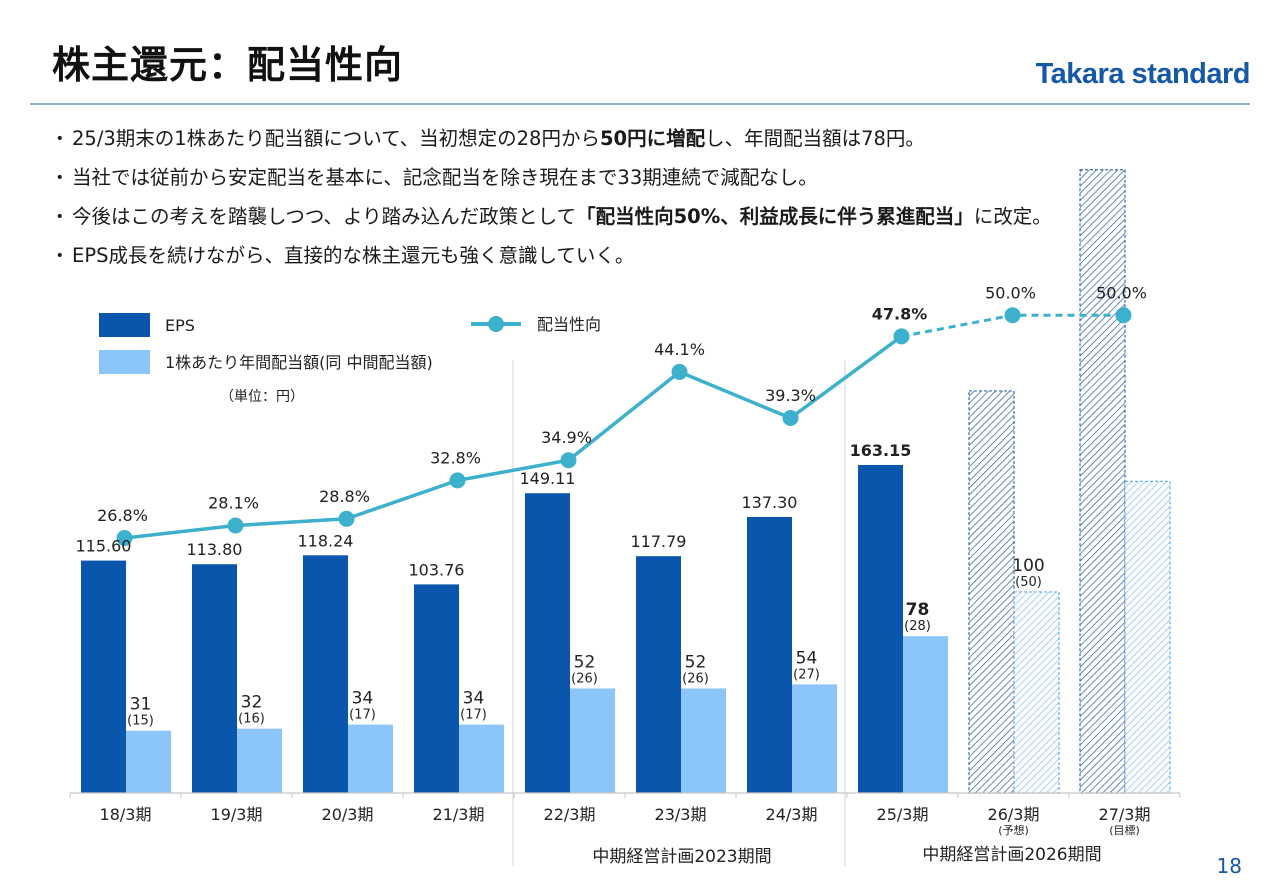 The image size is (1280, 886). What do you see at coordinates (681, 857) in the screenshot?
I see `period-label: 中期経営計画2023期間` at bounding box center [681, 857].